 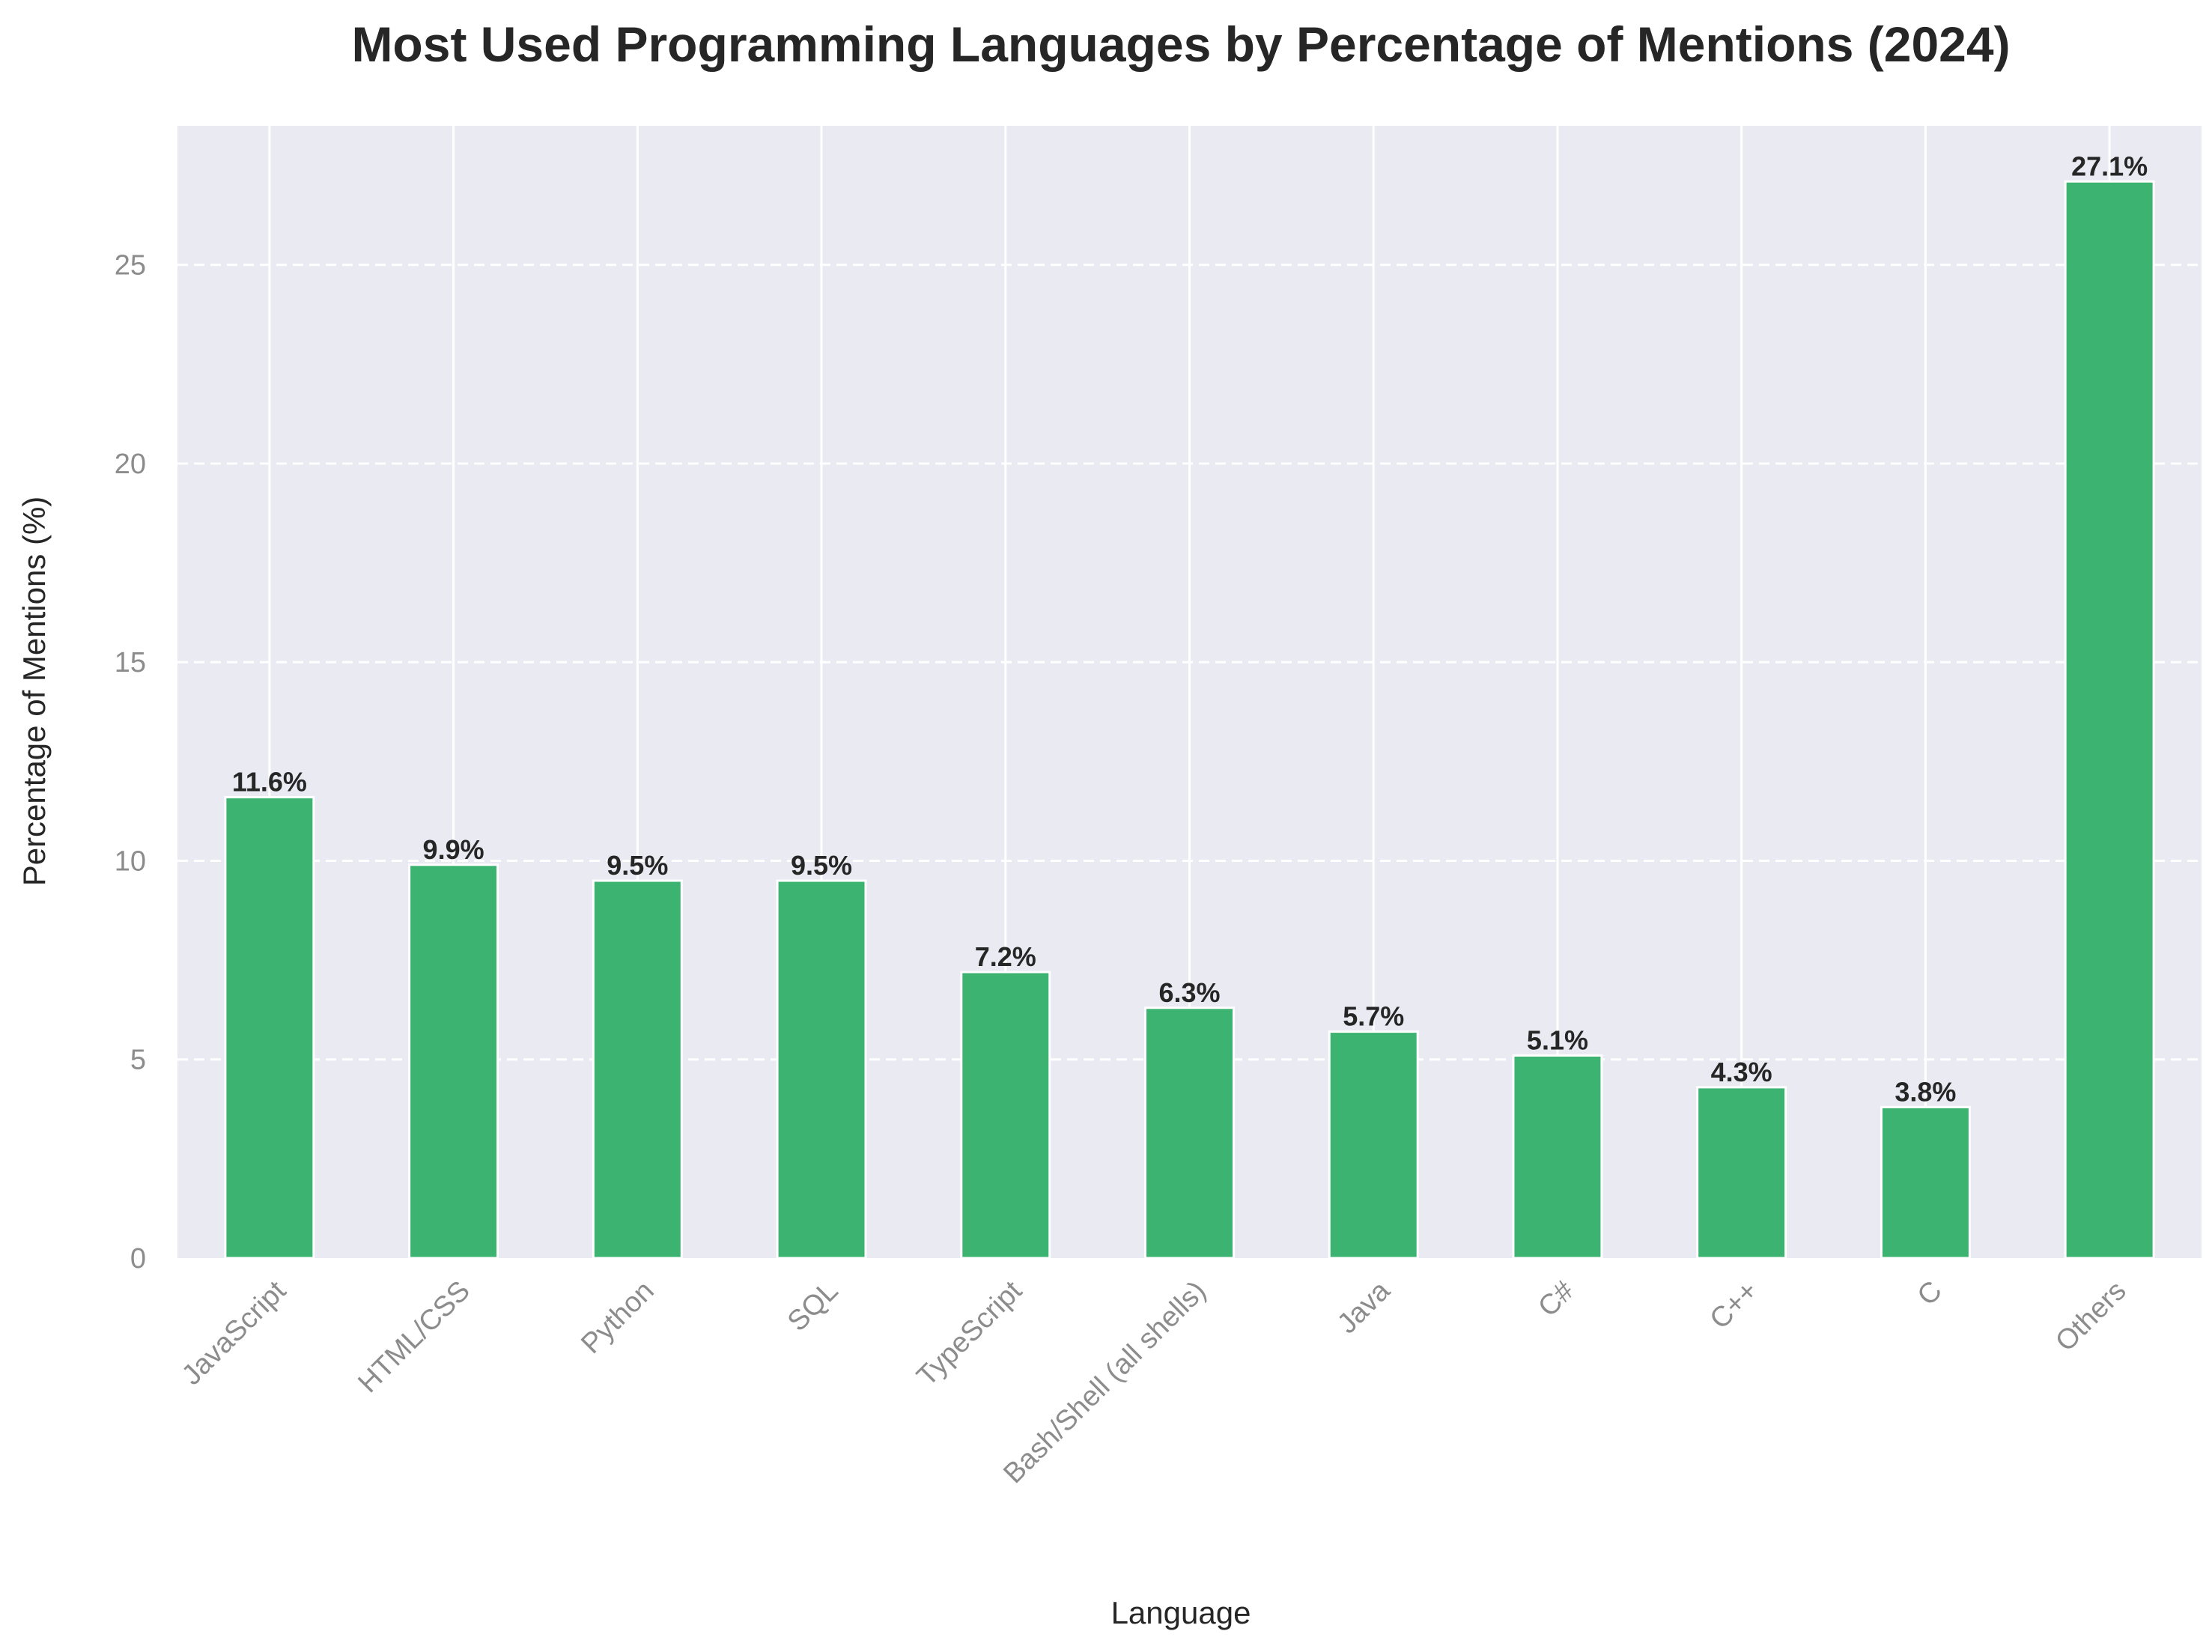 What do you see at coordinates (1373, 1145) in the screenshot?
I see `bar-java` at bounding box center [1373, 1145].